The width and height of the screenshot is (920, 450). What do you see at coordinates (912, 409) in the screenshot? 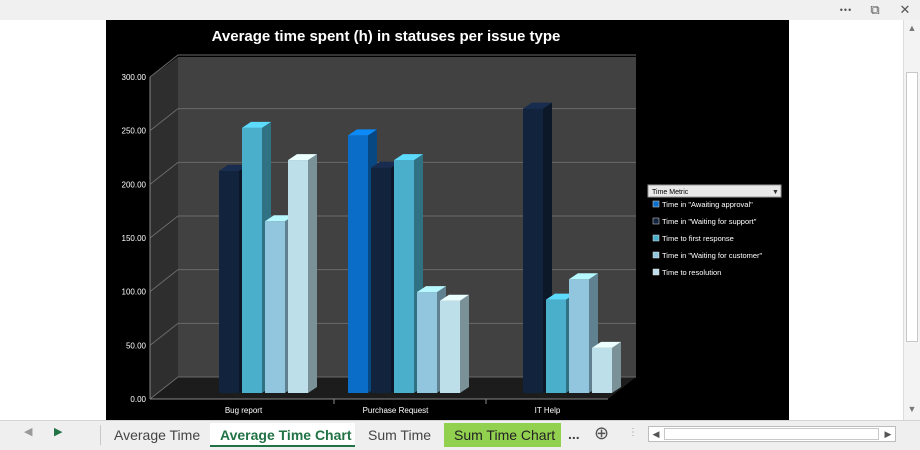
I see `scroll-down-icon: ▼` at bounding box center [912, 409].